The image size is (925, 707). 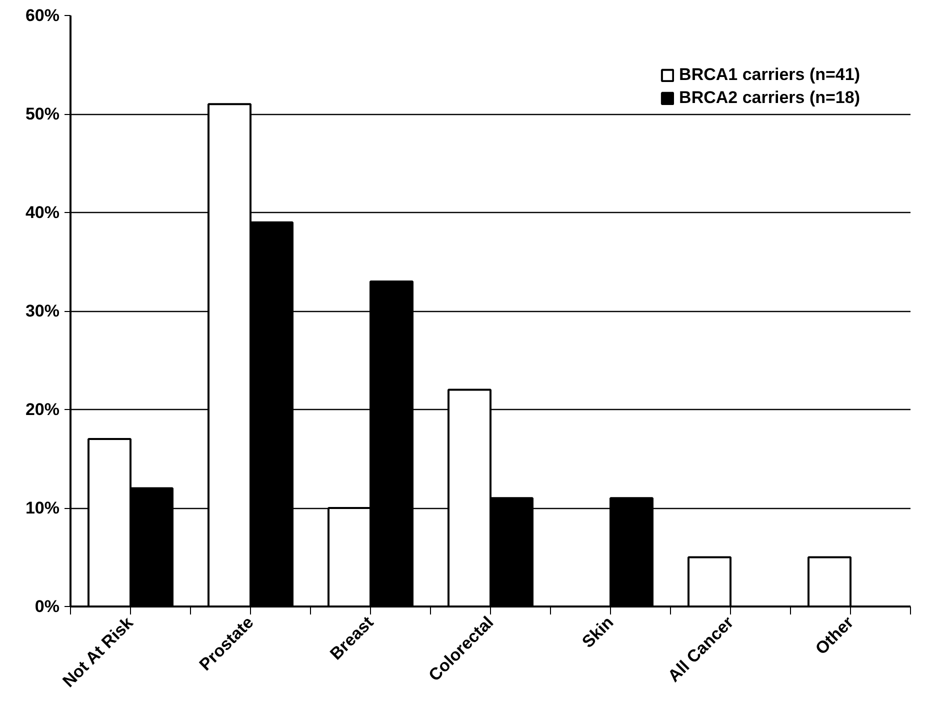 What do you see at coordinates (42, 212) in the screenshot?
I see `y-tick-label: 40%` at bounding box center [42, 212].